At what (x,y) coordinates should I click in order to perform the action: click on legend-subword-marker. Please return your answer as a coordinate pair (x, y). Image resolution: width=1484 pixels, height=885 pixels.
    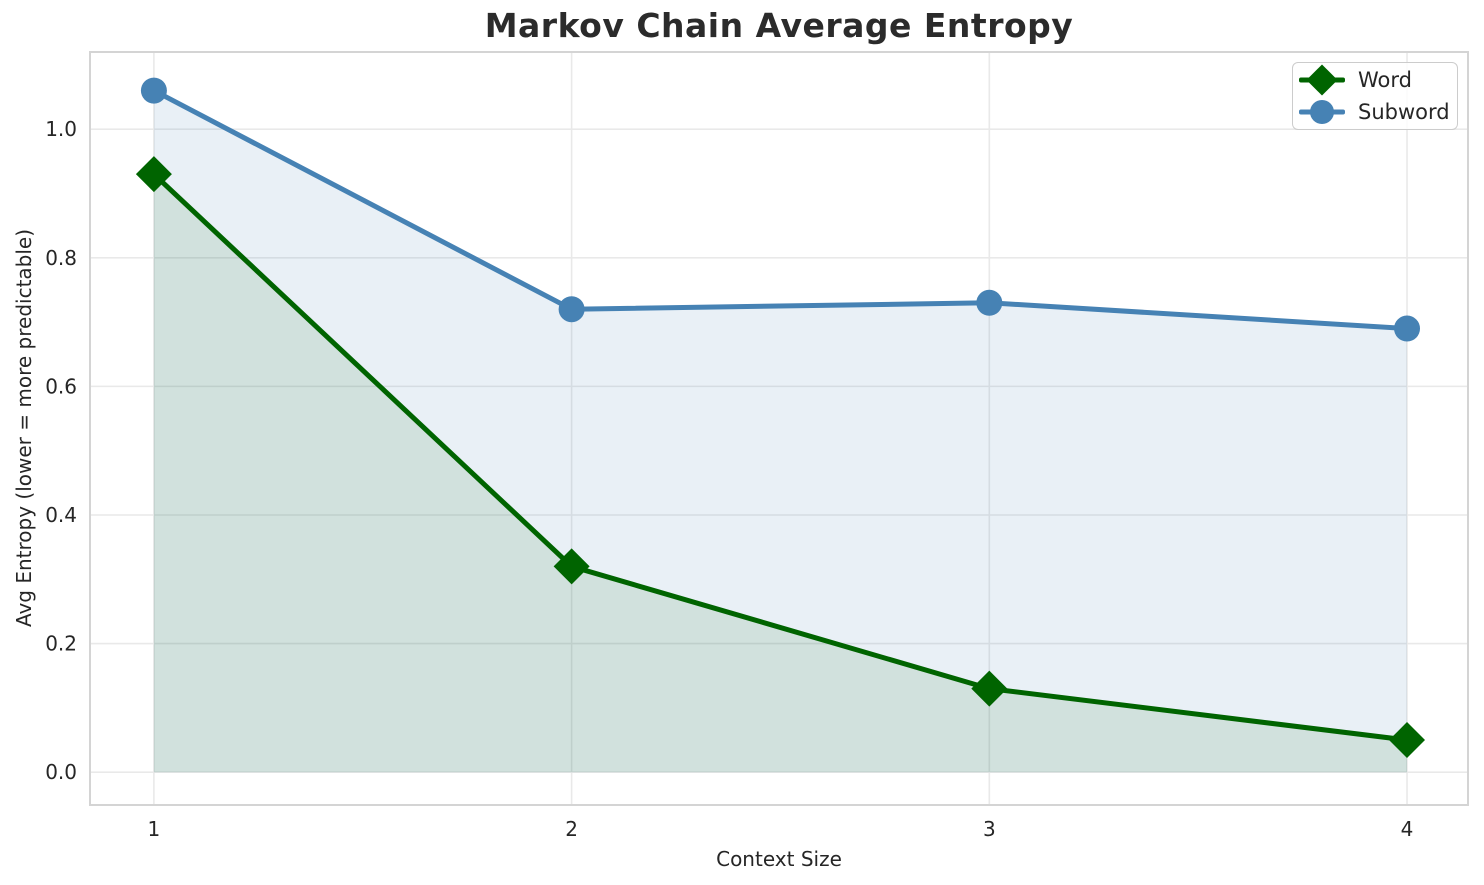
    Looking at the image, I should click on (1322, 112).